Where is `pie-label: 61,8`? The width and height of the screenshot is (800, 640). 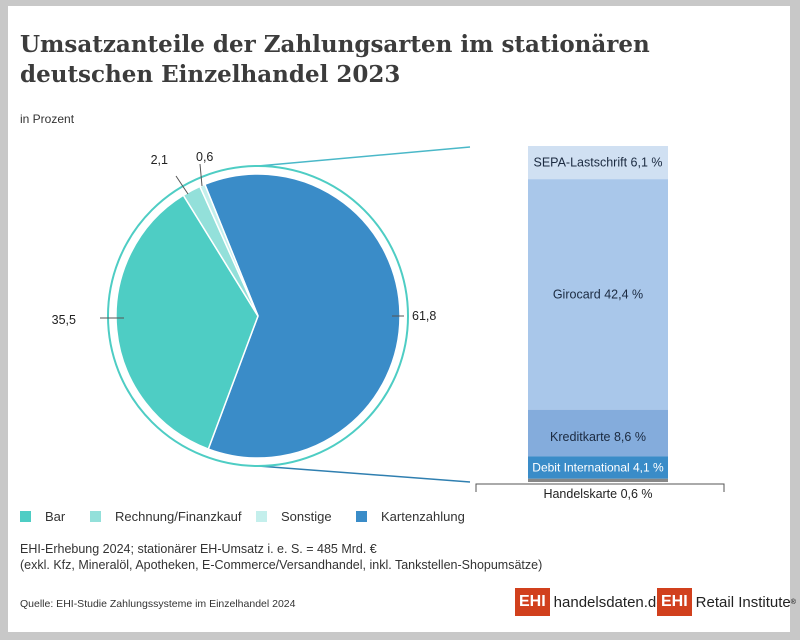 pie-label: 61,8 is located at coordinates (424, 316).